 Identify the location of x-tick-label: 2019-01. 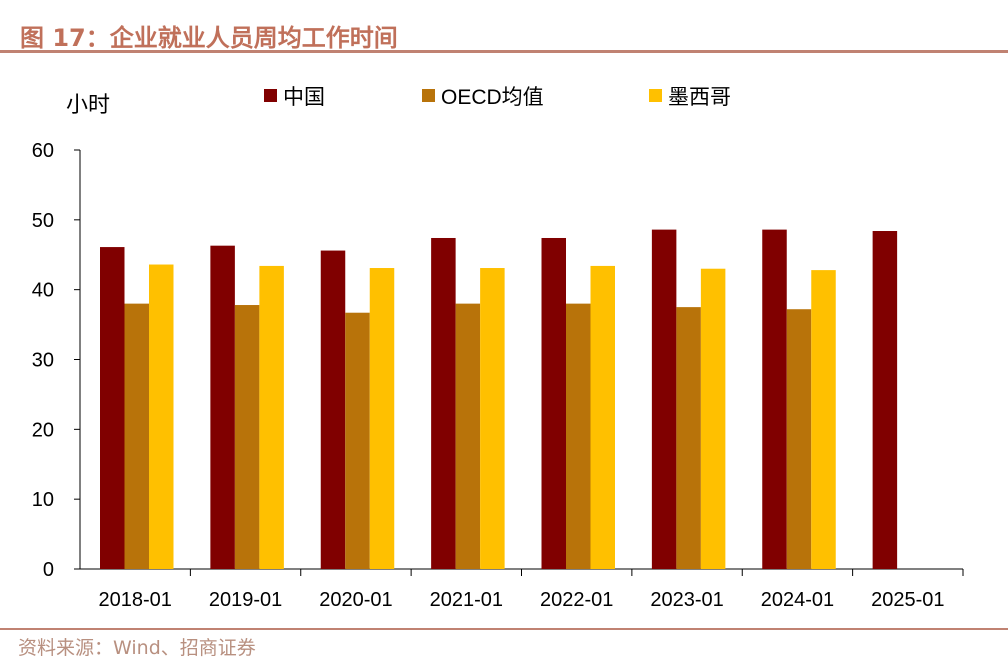
(245, 600).